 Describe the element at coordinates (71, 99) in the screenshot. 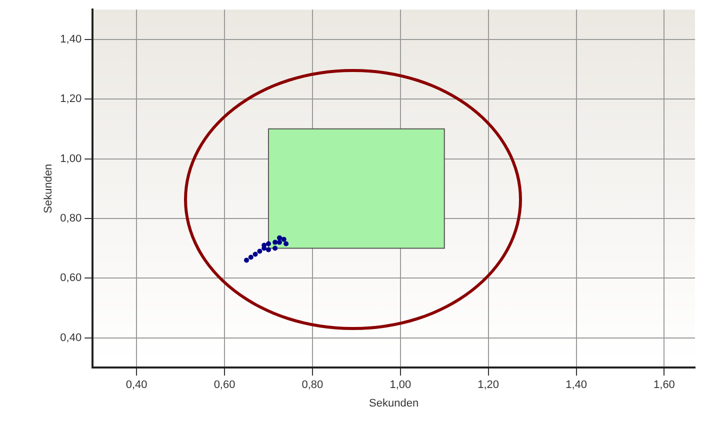

I see `y-tick-label: 1,20` at that location.